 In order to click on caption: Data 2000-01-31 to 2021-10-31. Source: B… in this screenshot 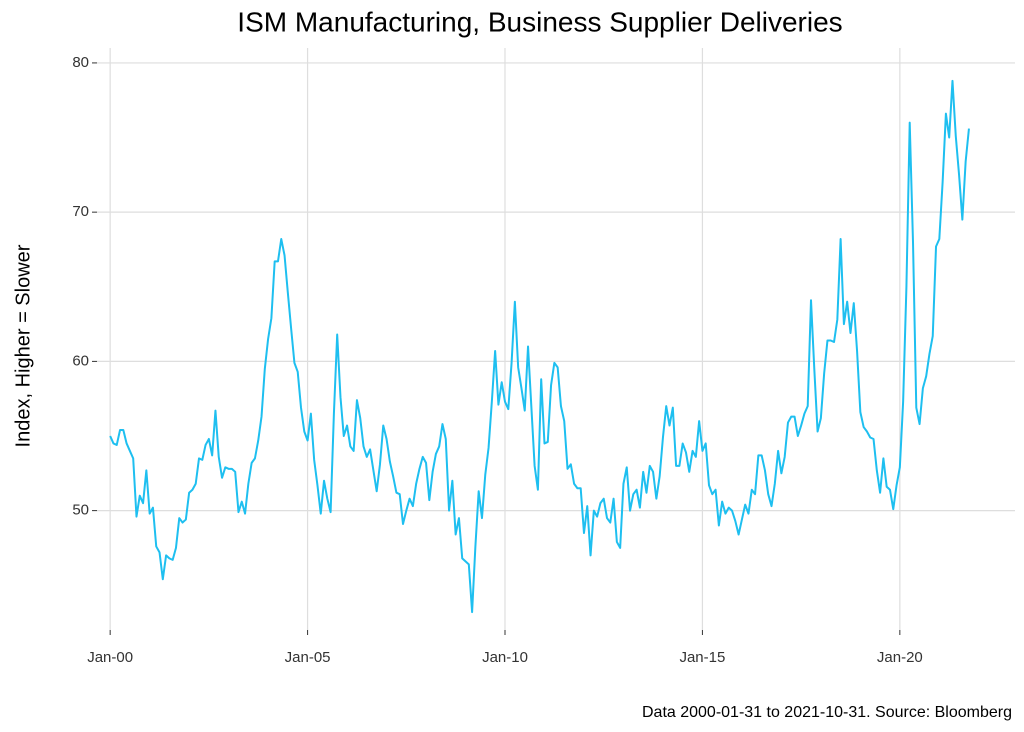, I will do `click(827, 712)`.